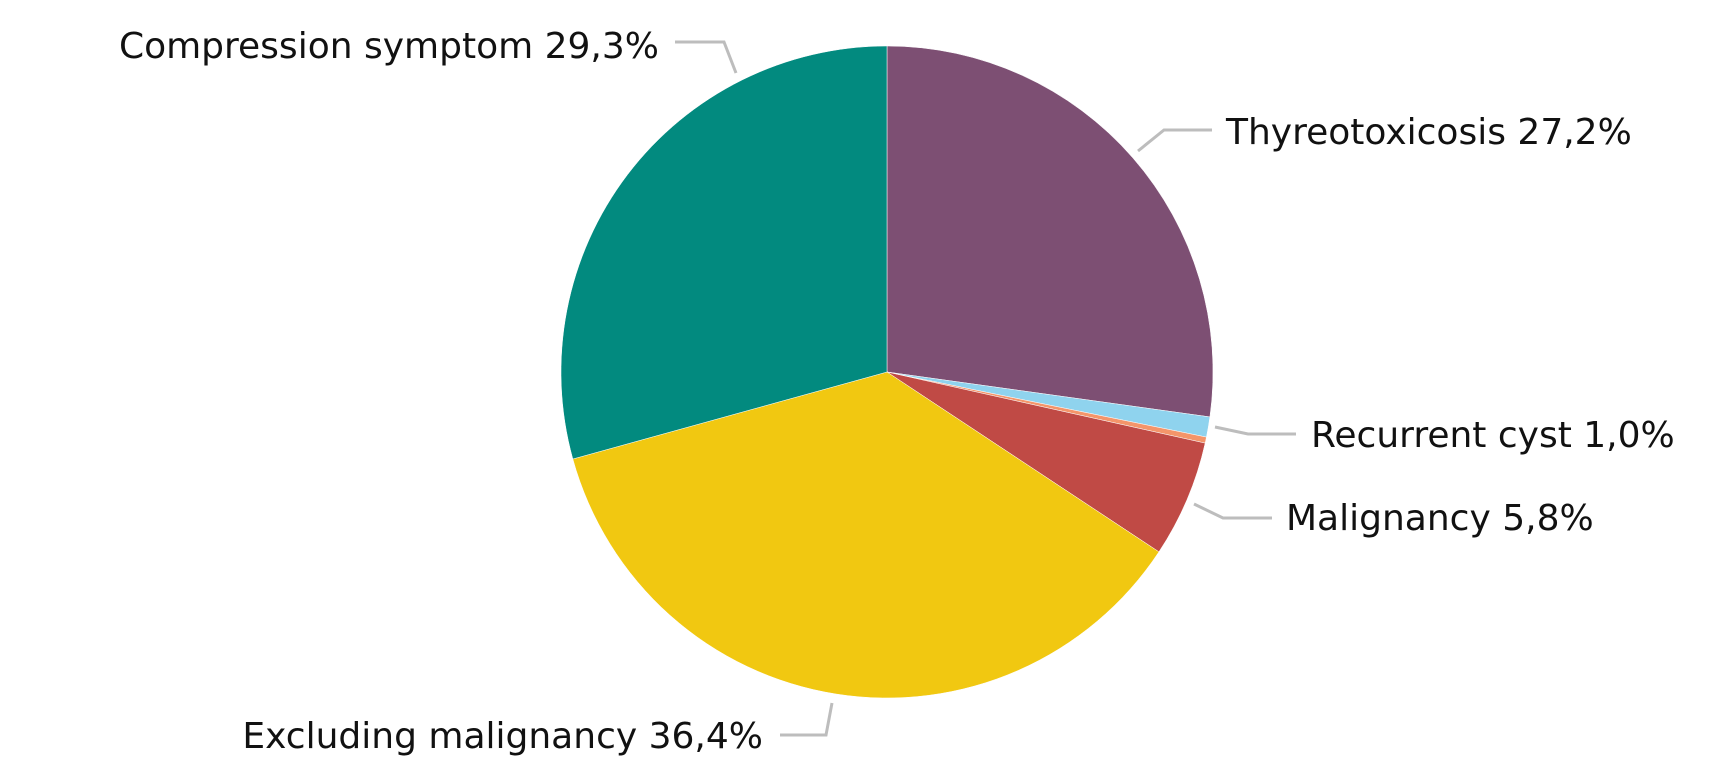 This screenshot has width=1727, height=764. Describe the element at coordinates (1441, 435) in the screenshot. I see `slice-category: Recurrent cyst` at that location.